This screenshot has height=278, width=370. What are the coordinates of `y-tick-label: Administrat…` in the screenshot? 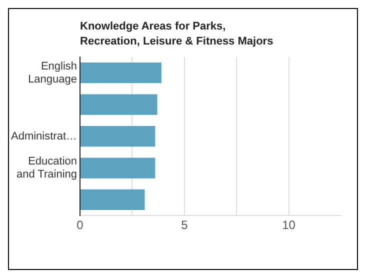 It's located at (44, 136).